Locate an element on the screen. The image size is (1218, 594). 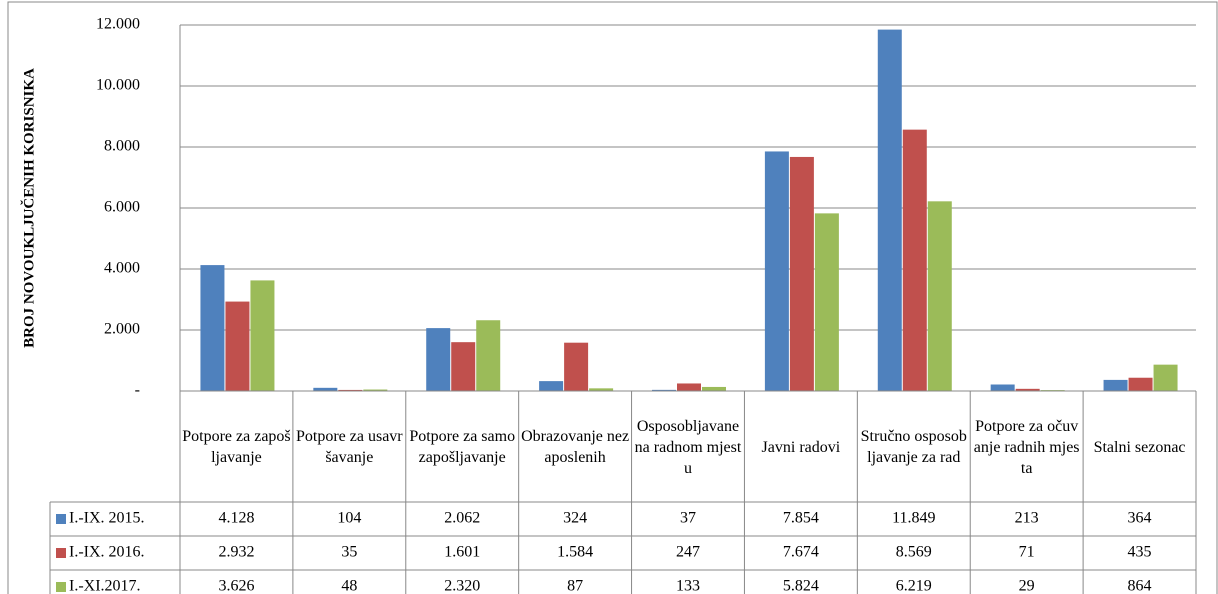
y-tick-label: 10.000 is located at coordinates (118, 85).